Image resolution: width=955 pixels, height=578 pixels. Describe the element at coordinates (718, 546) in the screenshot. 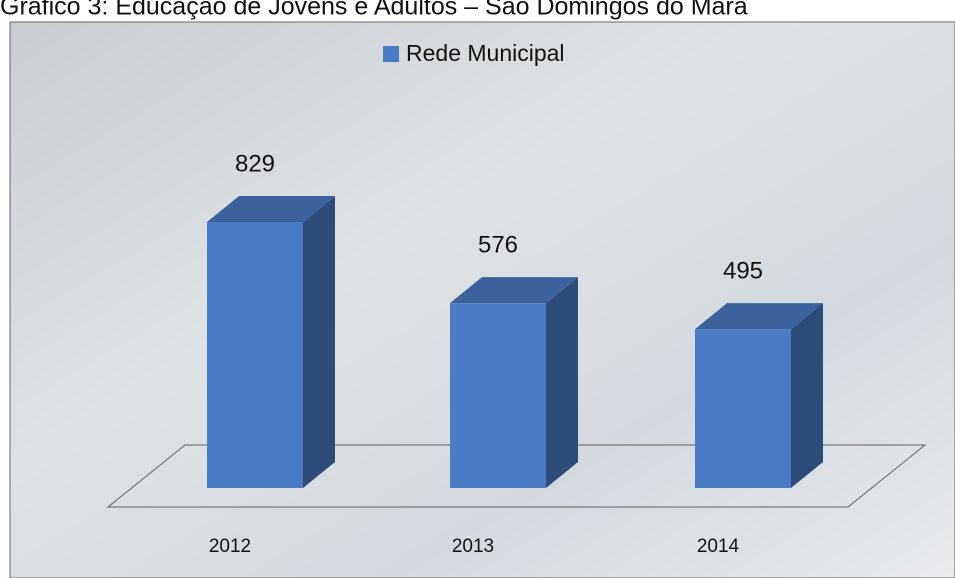

I see `x-tick-label: 2014` at that location.